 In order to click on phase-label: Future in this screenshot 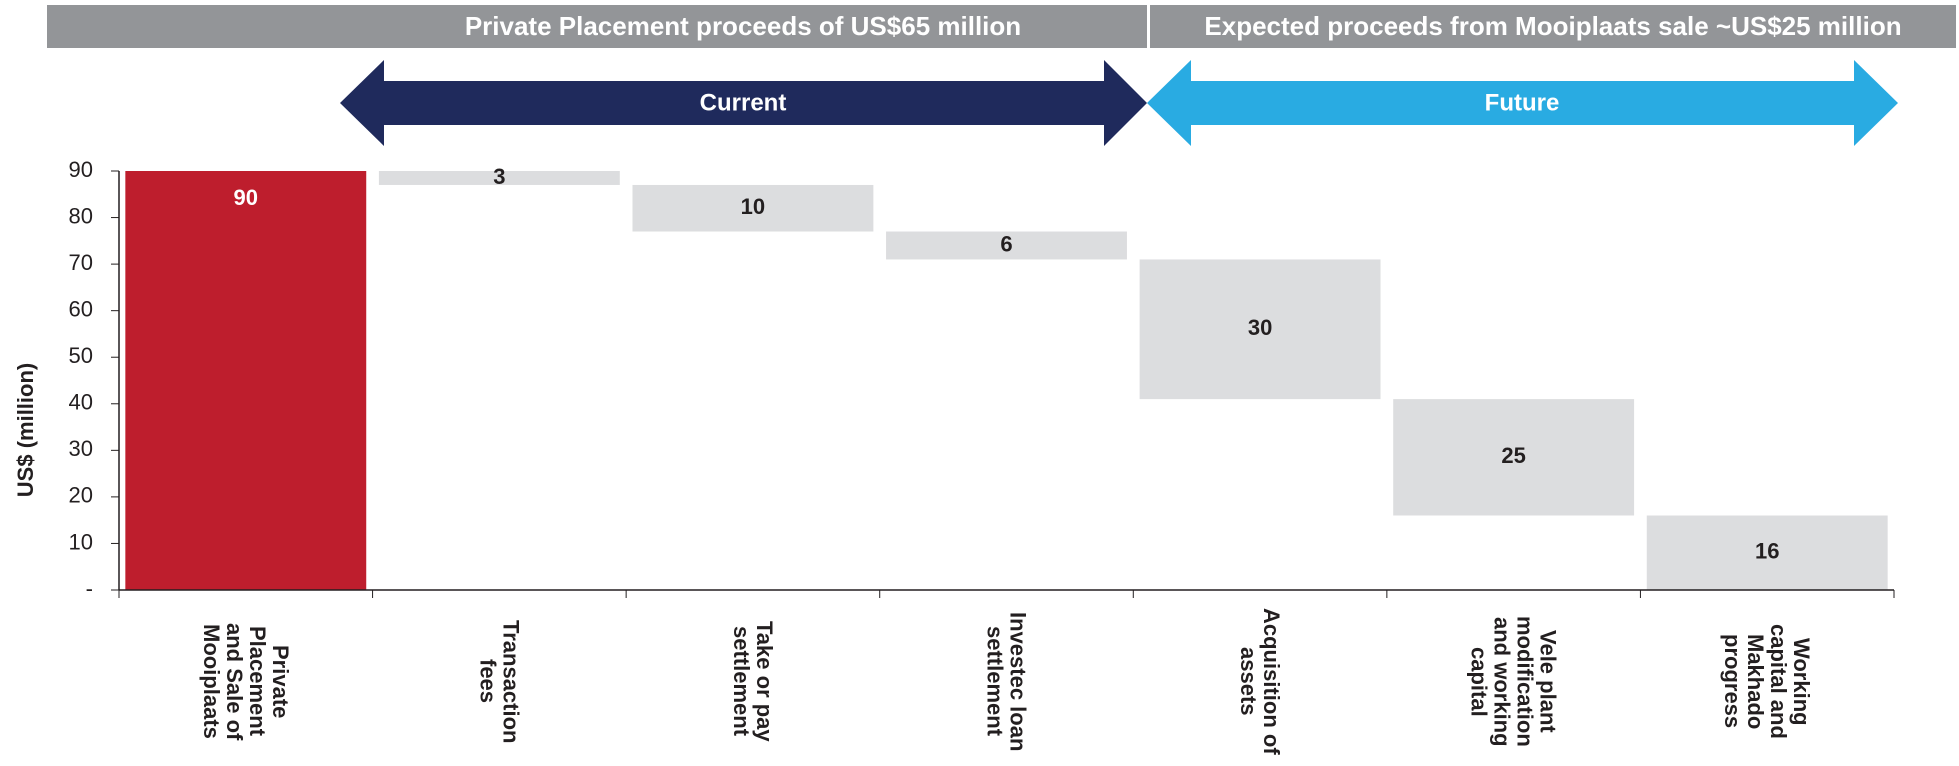, I will do `click(1522, 102)`.